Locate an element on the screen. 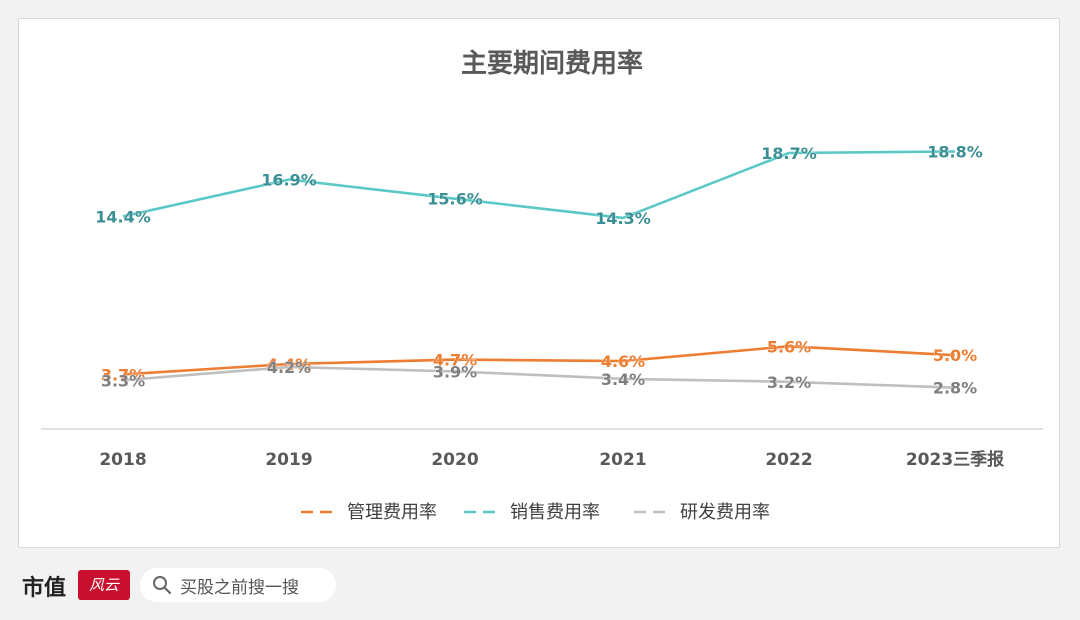 This screenshot has height=620, width=1080. data-label: 18.8% is located at coordinates (955, 152).